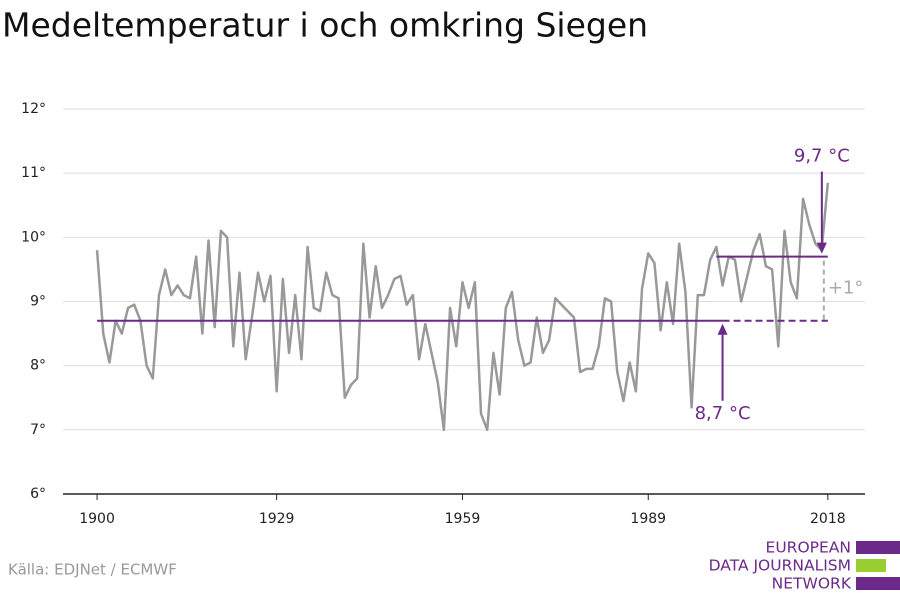 This screenshot has height=600, width=900. Describe the element at coordinates (325, 25) in the screenshot. I see `chart-title: Medeltemperatur i och omkring Siegen` at that location.